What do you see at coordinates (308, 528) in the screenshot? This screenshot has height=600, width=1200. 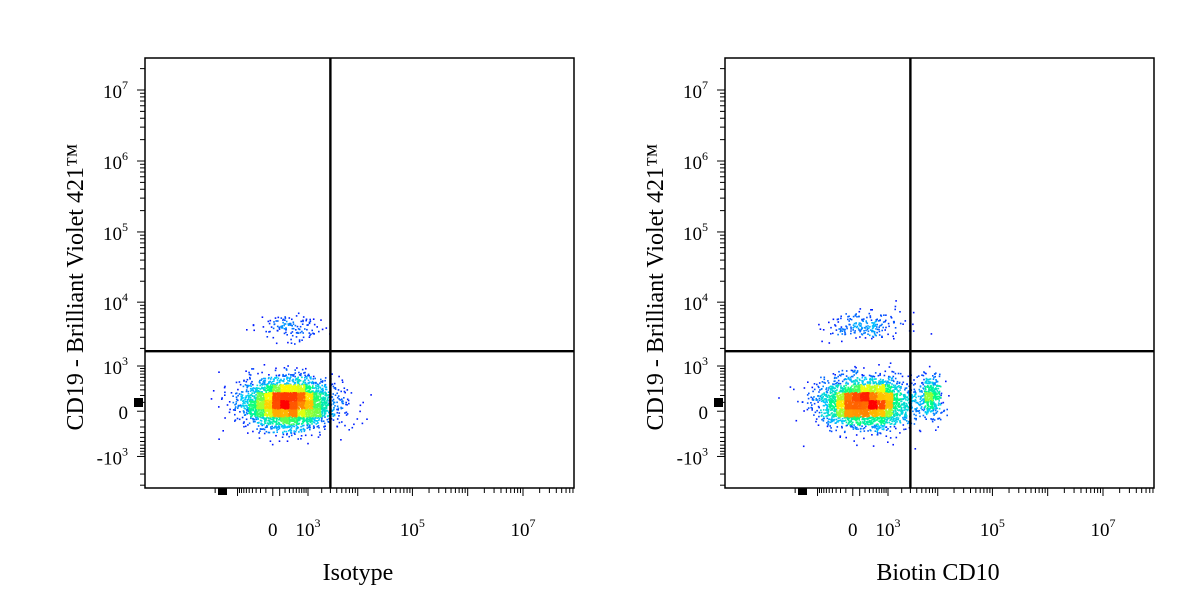 I see `x-tick-label: 10³` at bounding box center [308, 528].